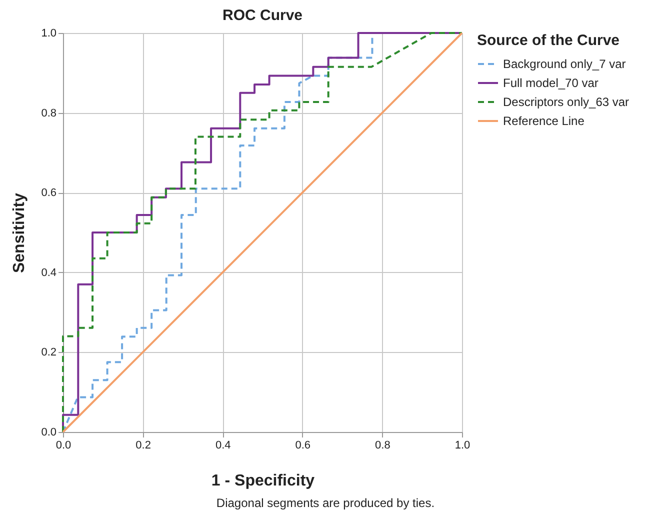 The height and width of the screenshot is (521, 651). I want to click on chart-title: ROC Curve, so click(262, 15).